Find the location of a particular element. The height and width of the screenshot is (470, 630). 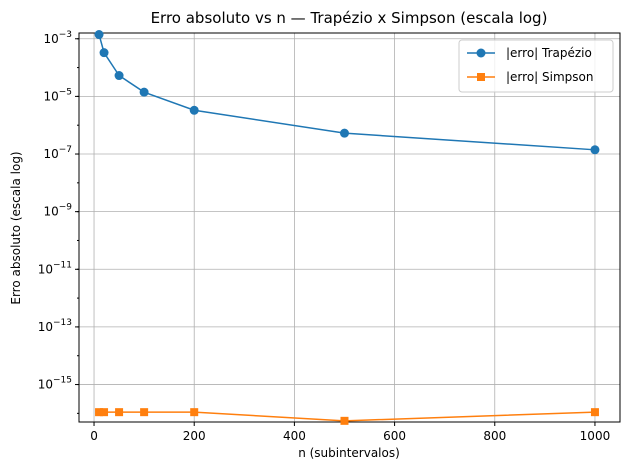

y-tick-label: 10⁻⁹ is located at coordinates (57, 211).